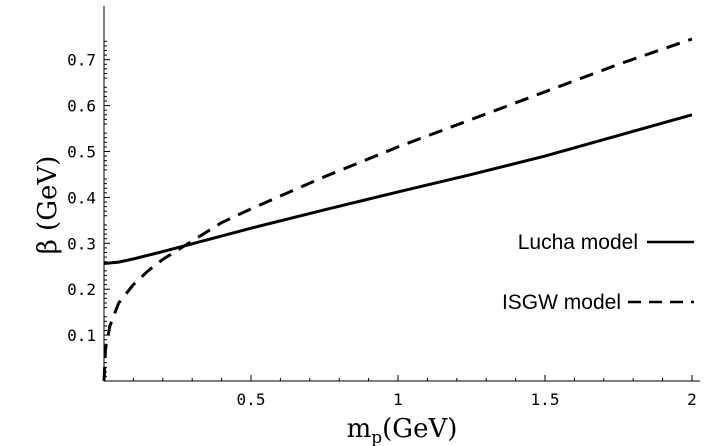  What do you see at coordinates (251, 399) in the screenshot?
I see `x-tick-label: 0.5` at bounding box center [251, 399].